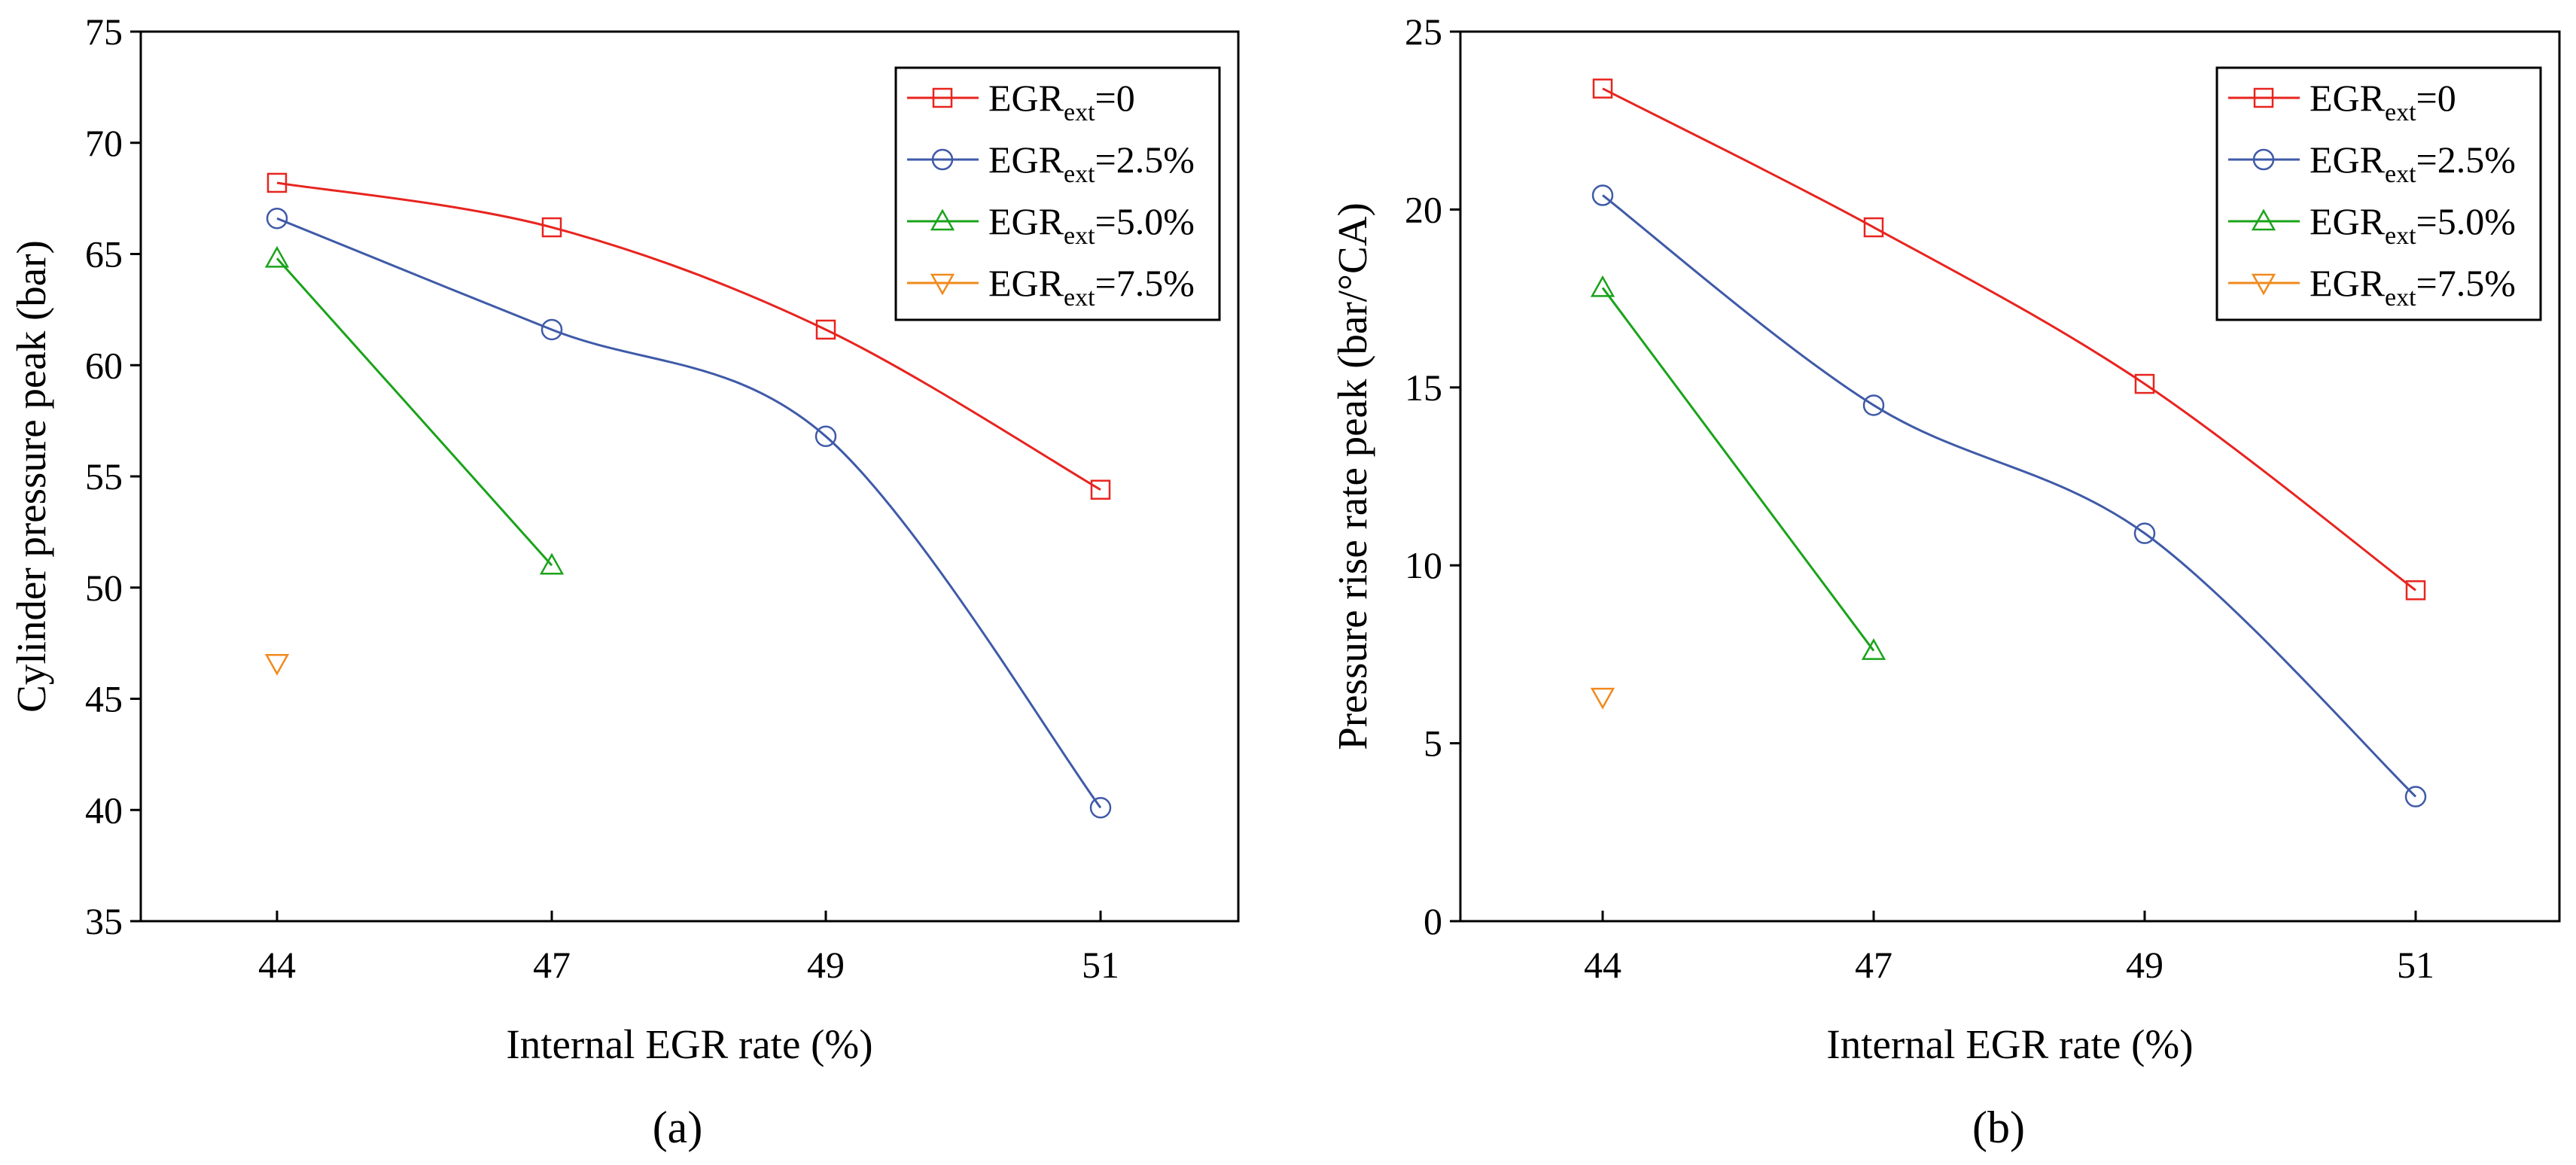 This screenshot has width=2576, height=1165. Describe the element at coordinates (104, 365) in the screenshot. I see `y-tick-label: 60` at that location.